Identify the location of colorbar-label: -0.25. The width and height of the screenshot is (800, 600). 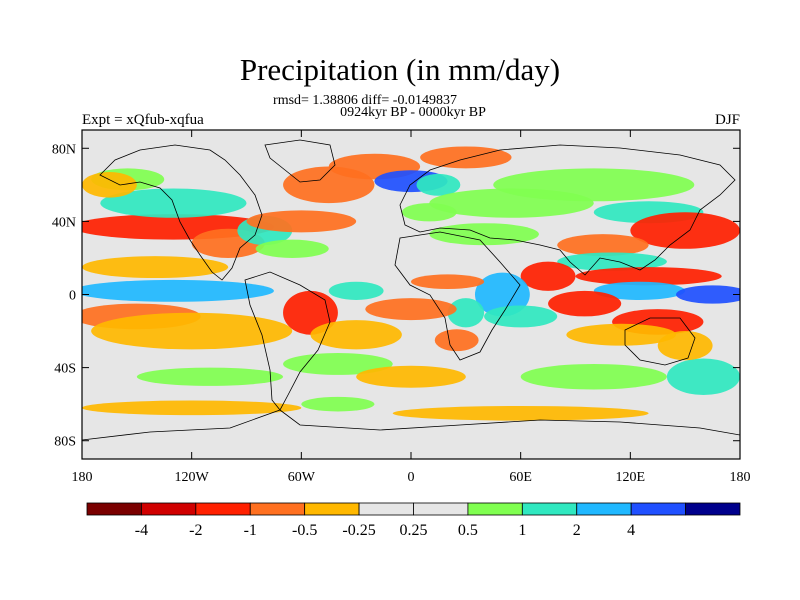
(358, 530).